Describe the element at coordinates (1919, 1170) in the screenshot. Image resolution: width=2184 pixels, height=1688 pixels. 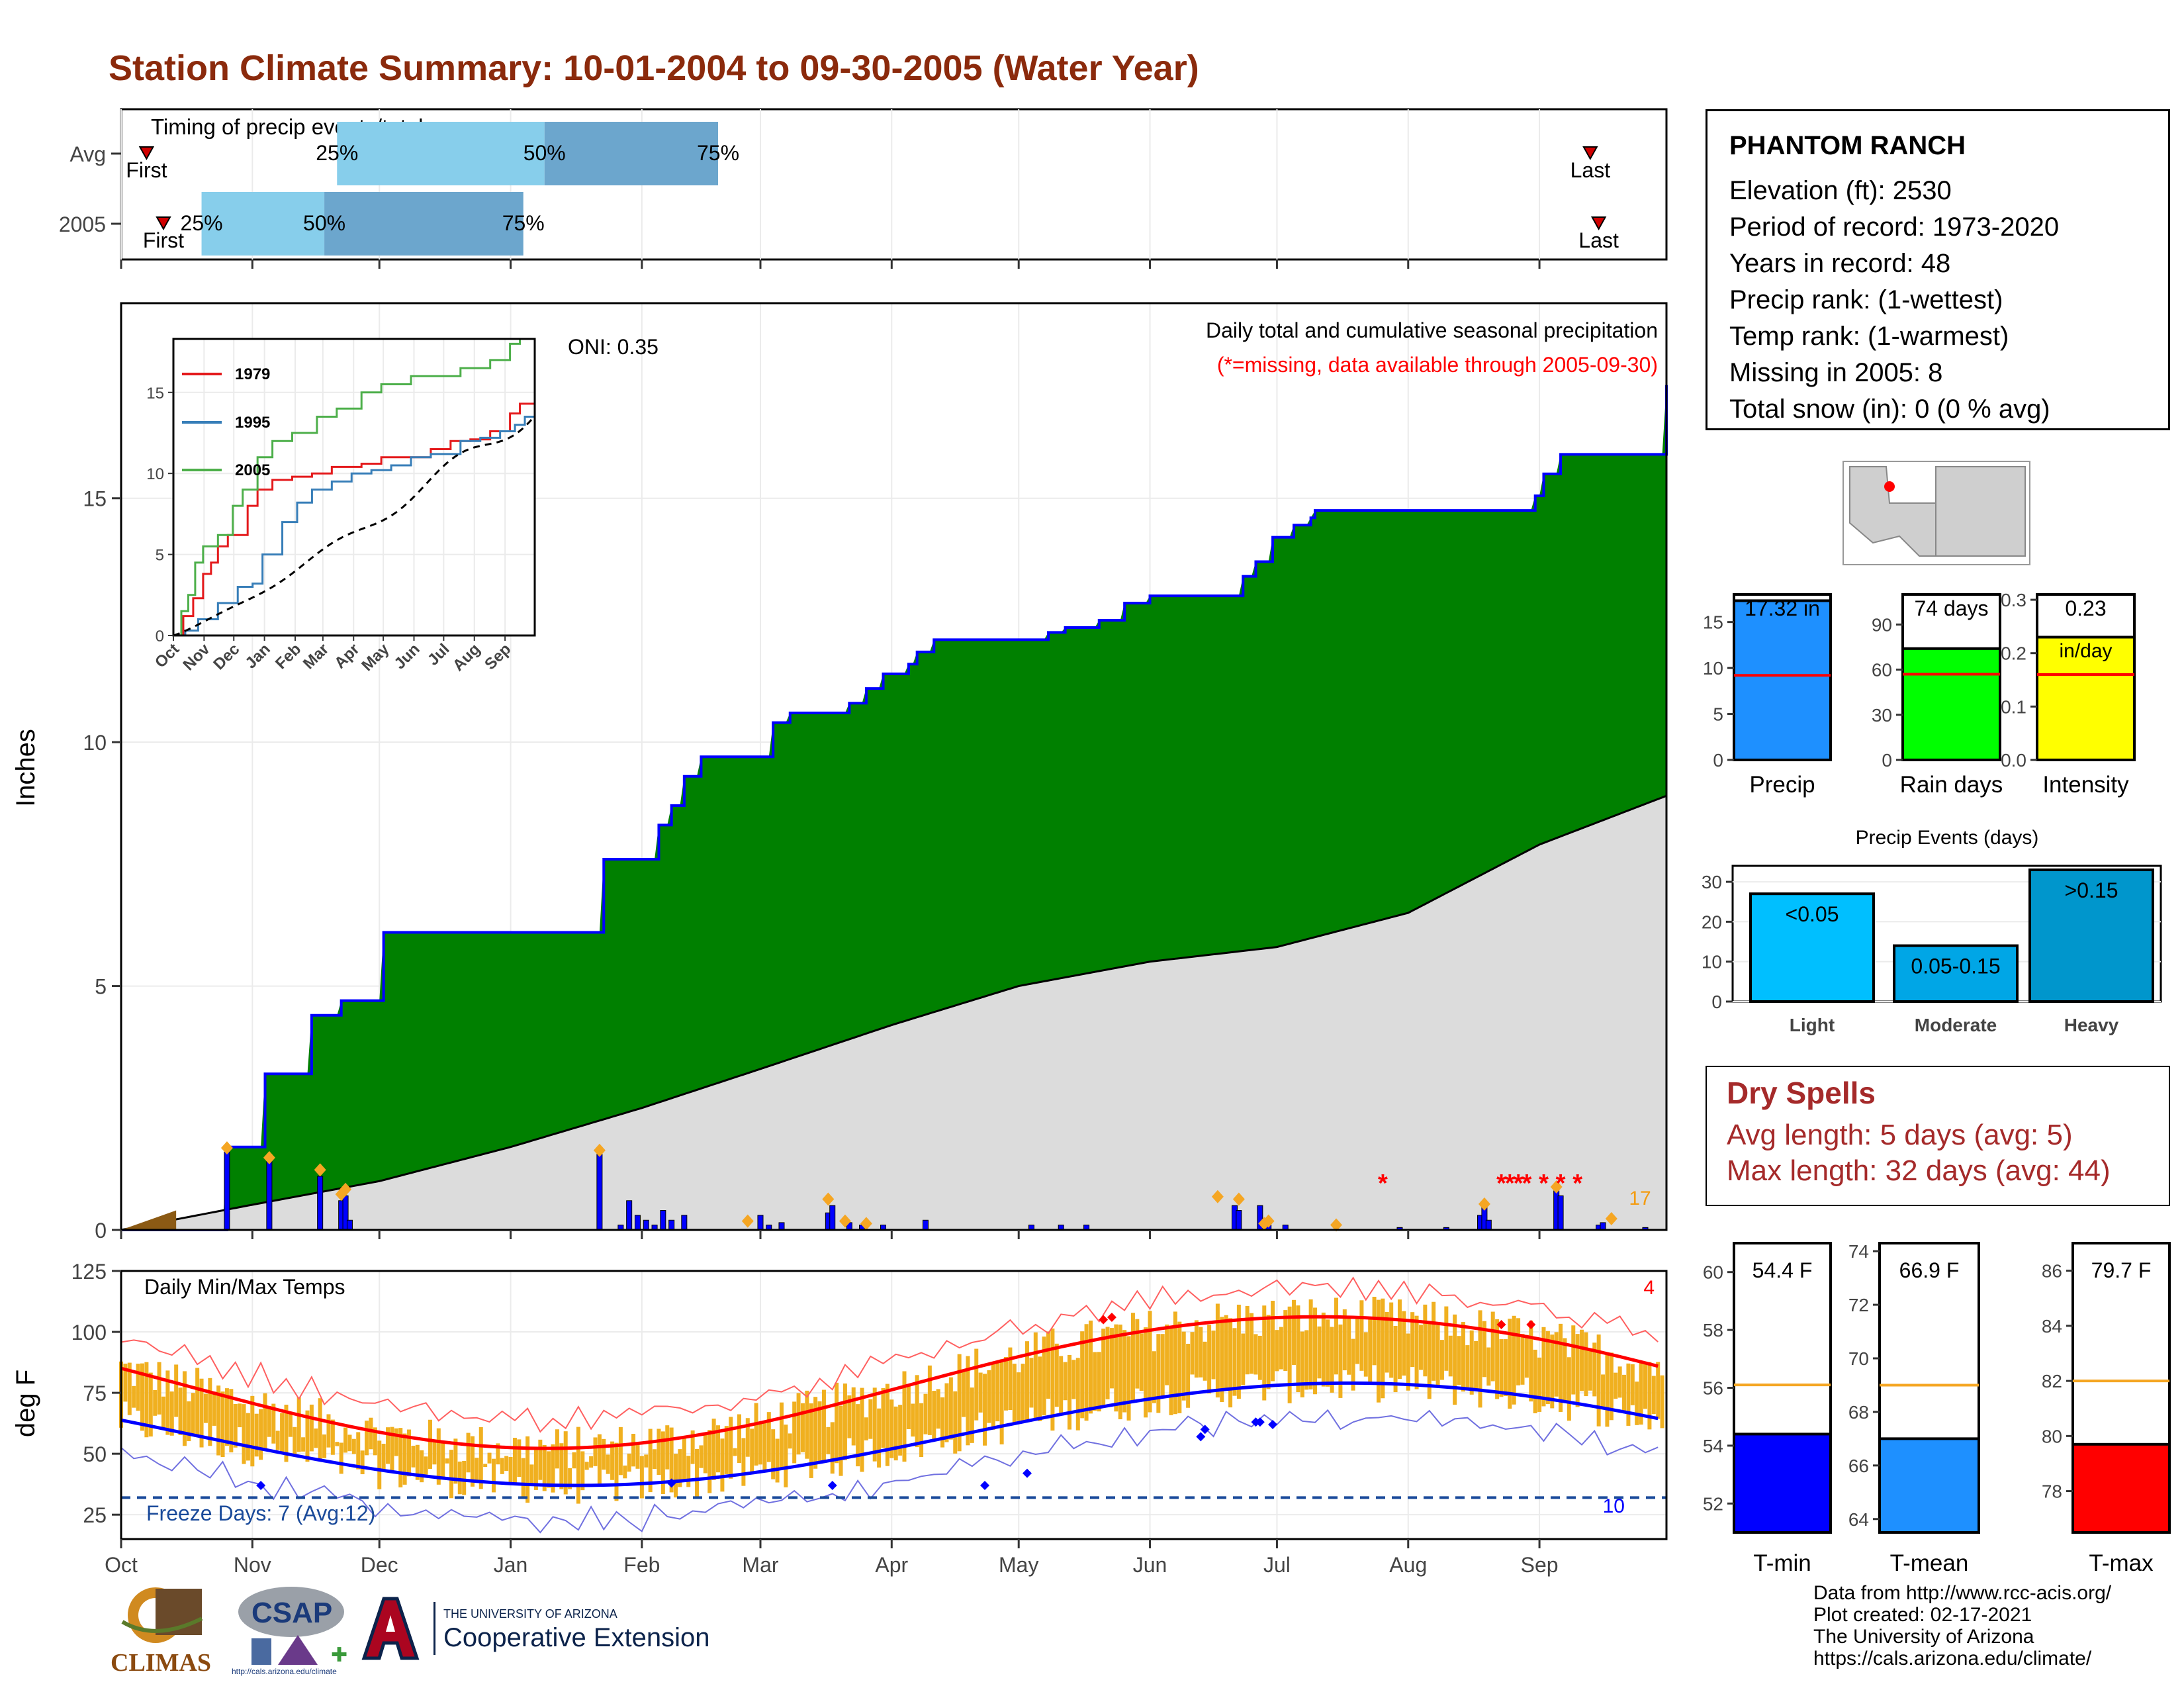
I see `dry-spells-max: Max length: 32 days (avg: 44)` at that location.